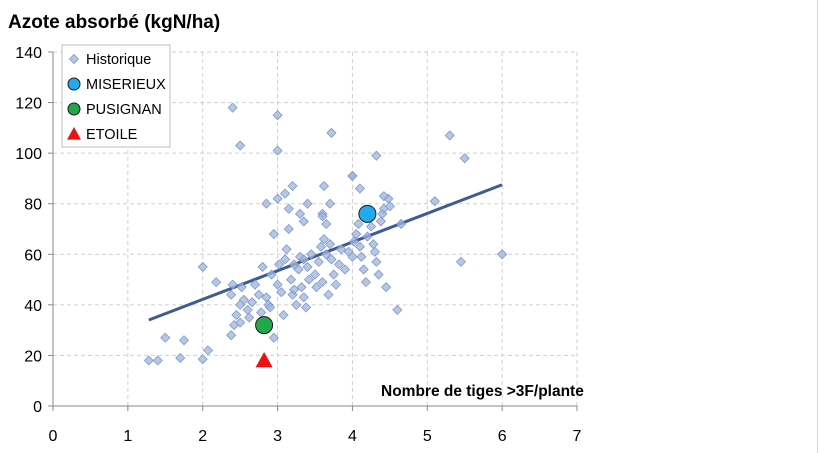  I want to click on point-pusignan, so click(264, 325).